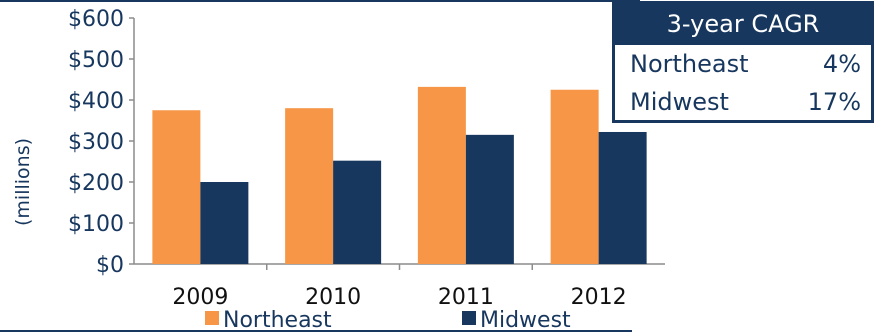  I want to click on legend-label-northeast: Northeast, so click(277, 320).